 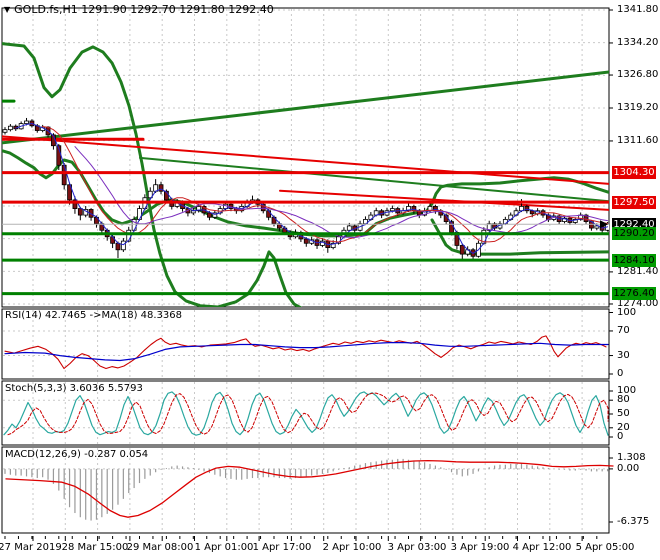 What do you see at coordinates (224, 547) in the screenshot?
I see `time-axis-label: 1 Apr 01:00` at bounding box center [224, 547].